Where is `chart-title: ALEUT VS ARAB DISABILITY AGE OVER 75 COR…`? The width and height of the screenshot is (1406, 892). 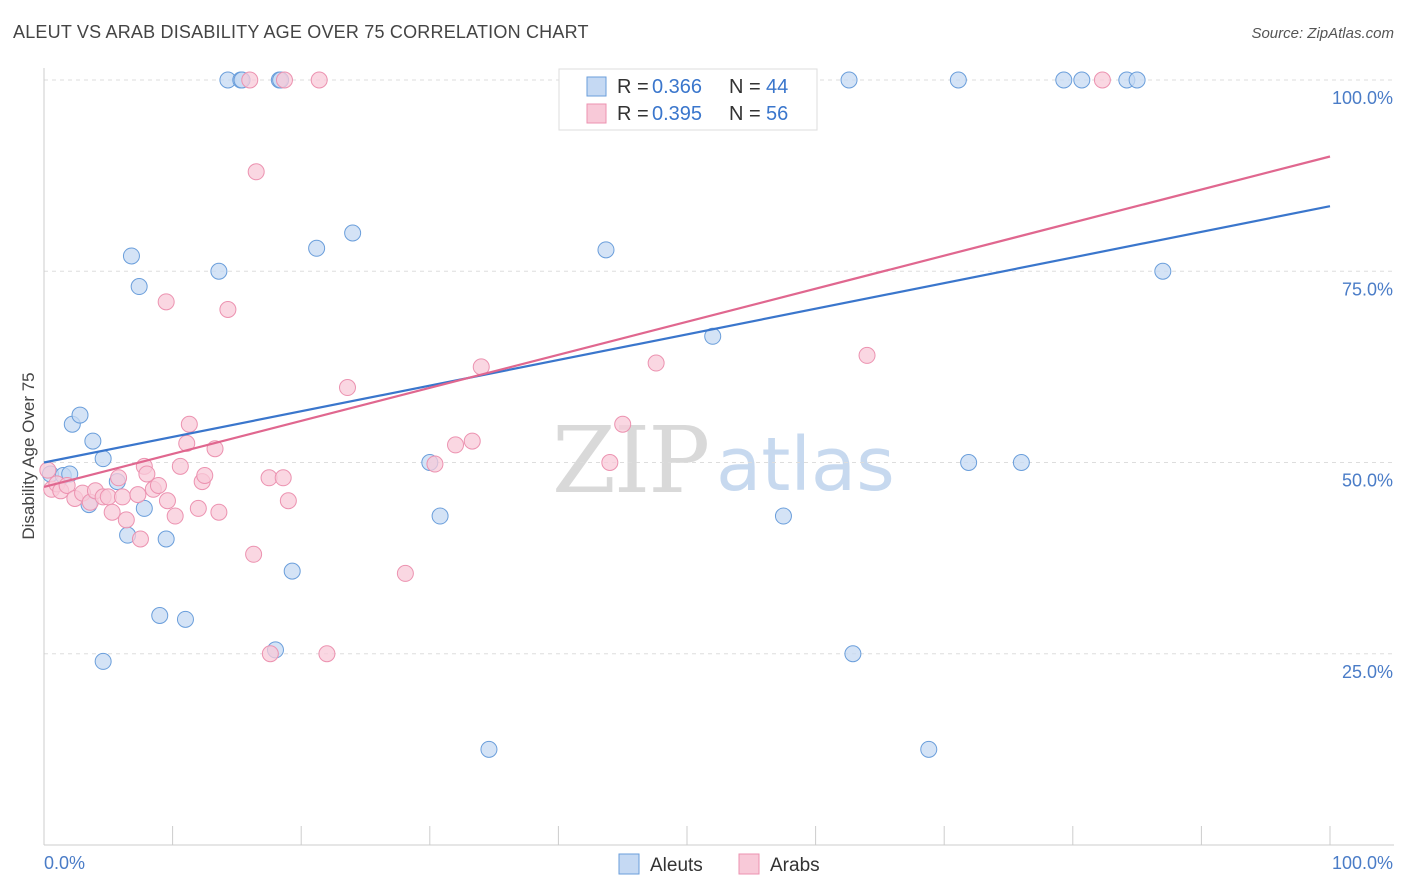
chart-title: ALEUT VS ARAB DISABILITY AGE OVER 75 COR… is located at coordinates (301, 32).